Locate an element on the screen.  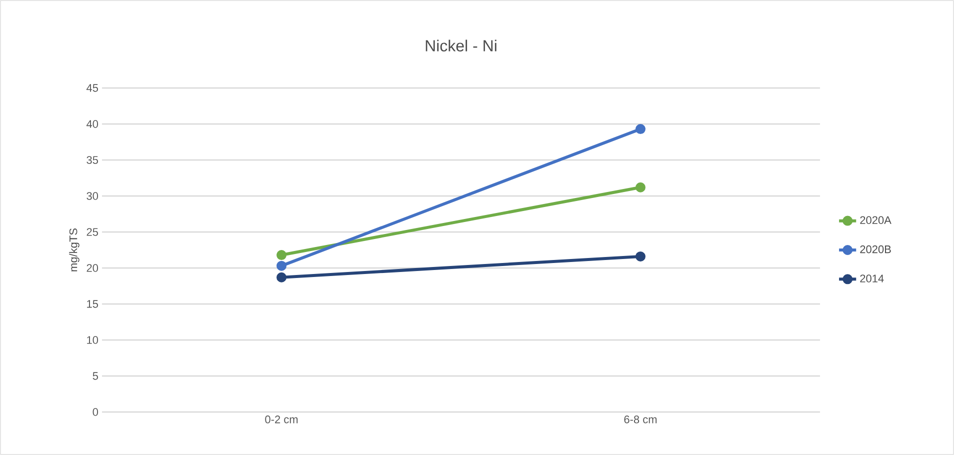
y-axis-title: mg/kgTS is located at coordinates (74, 250).